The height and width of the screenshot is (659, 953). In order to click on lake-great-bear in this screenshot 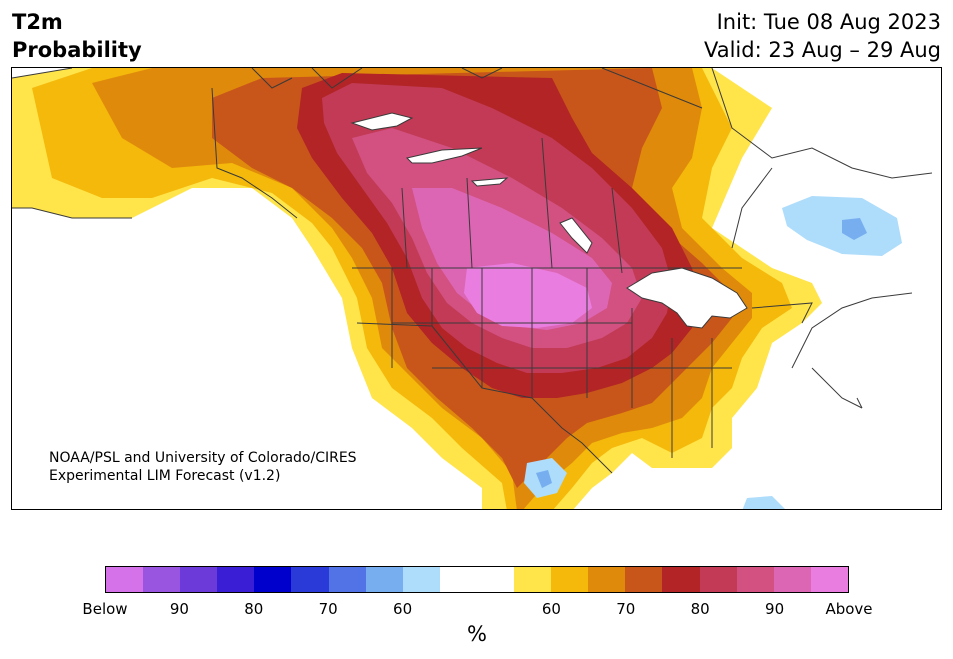, I will do `click(382, 121)`.